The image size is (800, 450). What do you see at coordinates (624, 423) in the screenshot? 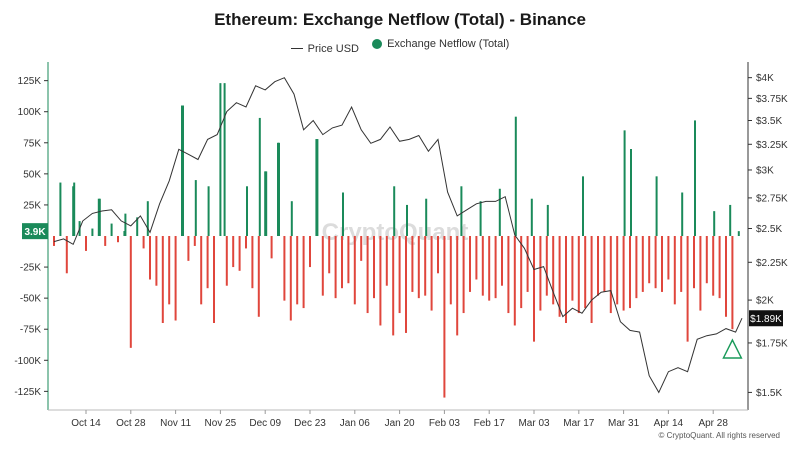
I see `x-tick-label: Mar 31` at bounding box center [624, 423].